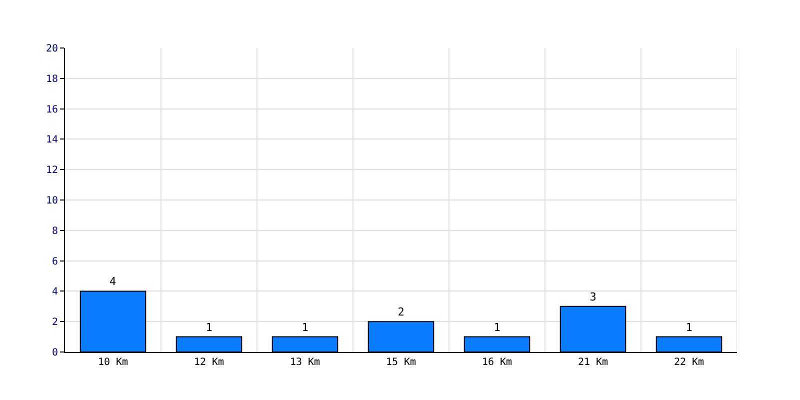 The image size is (800, 400). What do you see at coordinates (55, 292) in the screenshot?
I see `y-tick-label: 4` at bounding box center [55, 292].